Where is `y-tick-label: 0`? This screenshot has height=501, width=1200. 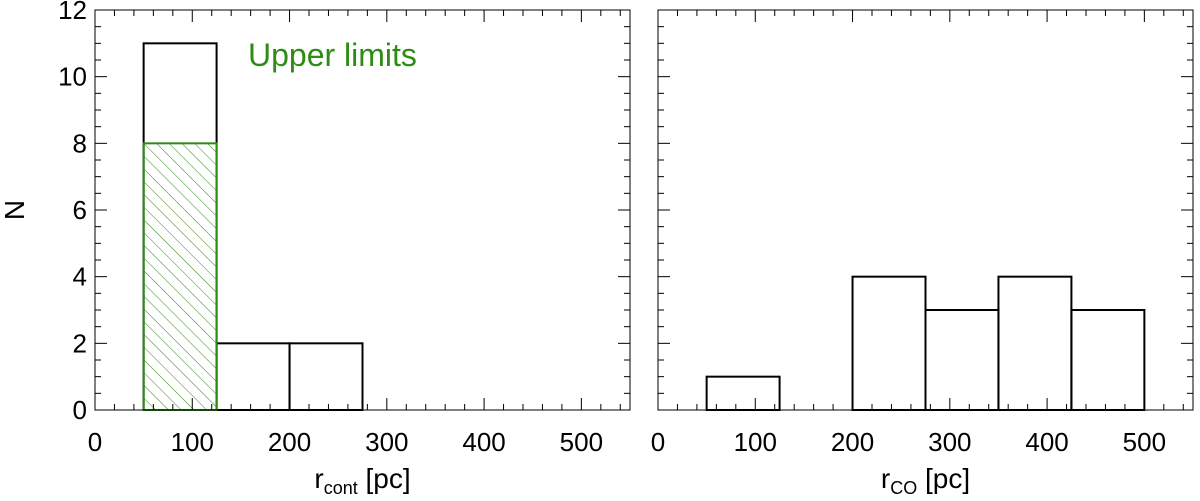
y-tick-label: 0 is located at coordinates (80, 410).